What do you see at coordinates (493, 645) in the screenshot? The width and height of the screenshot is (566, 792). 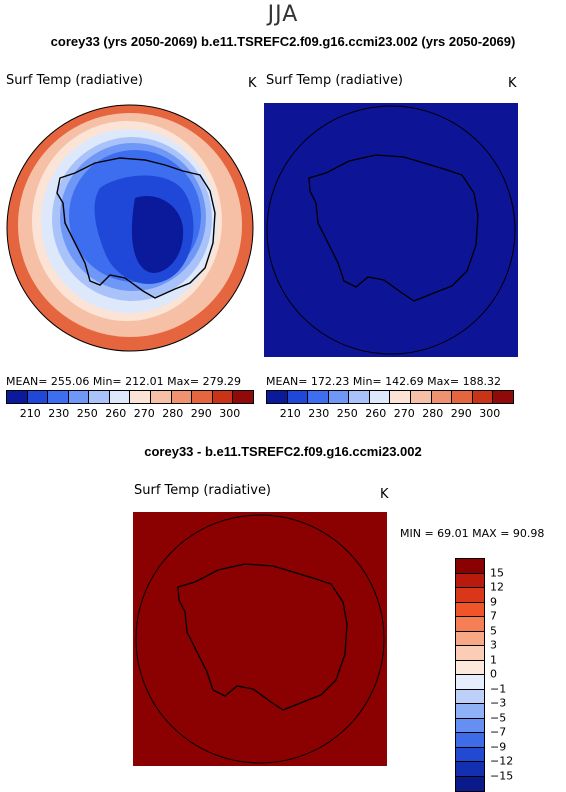 I see `diff-colorbar-label: 3` at bounding box center [493, 645].